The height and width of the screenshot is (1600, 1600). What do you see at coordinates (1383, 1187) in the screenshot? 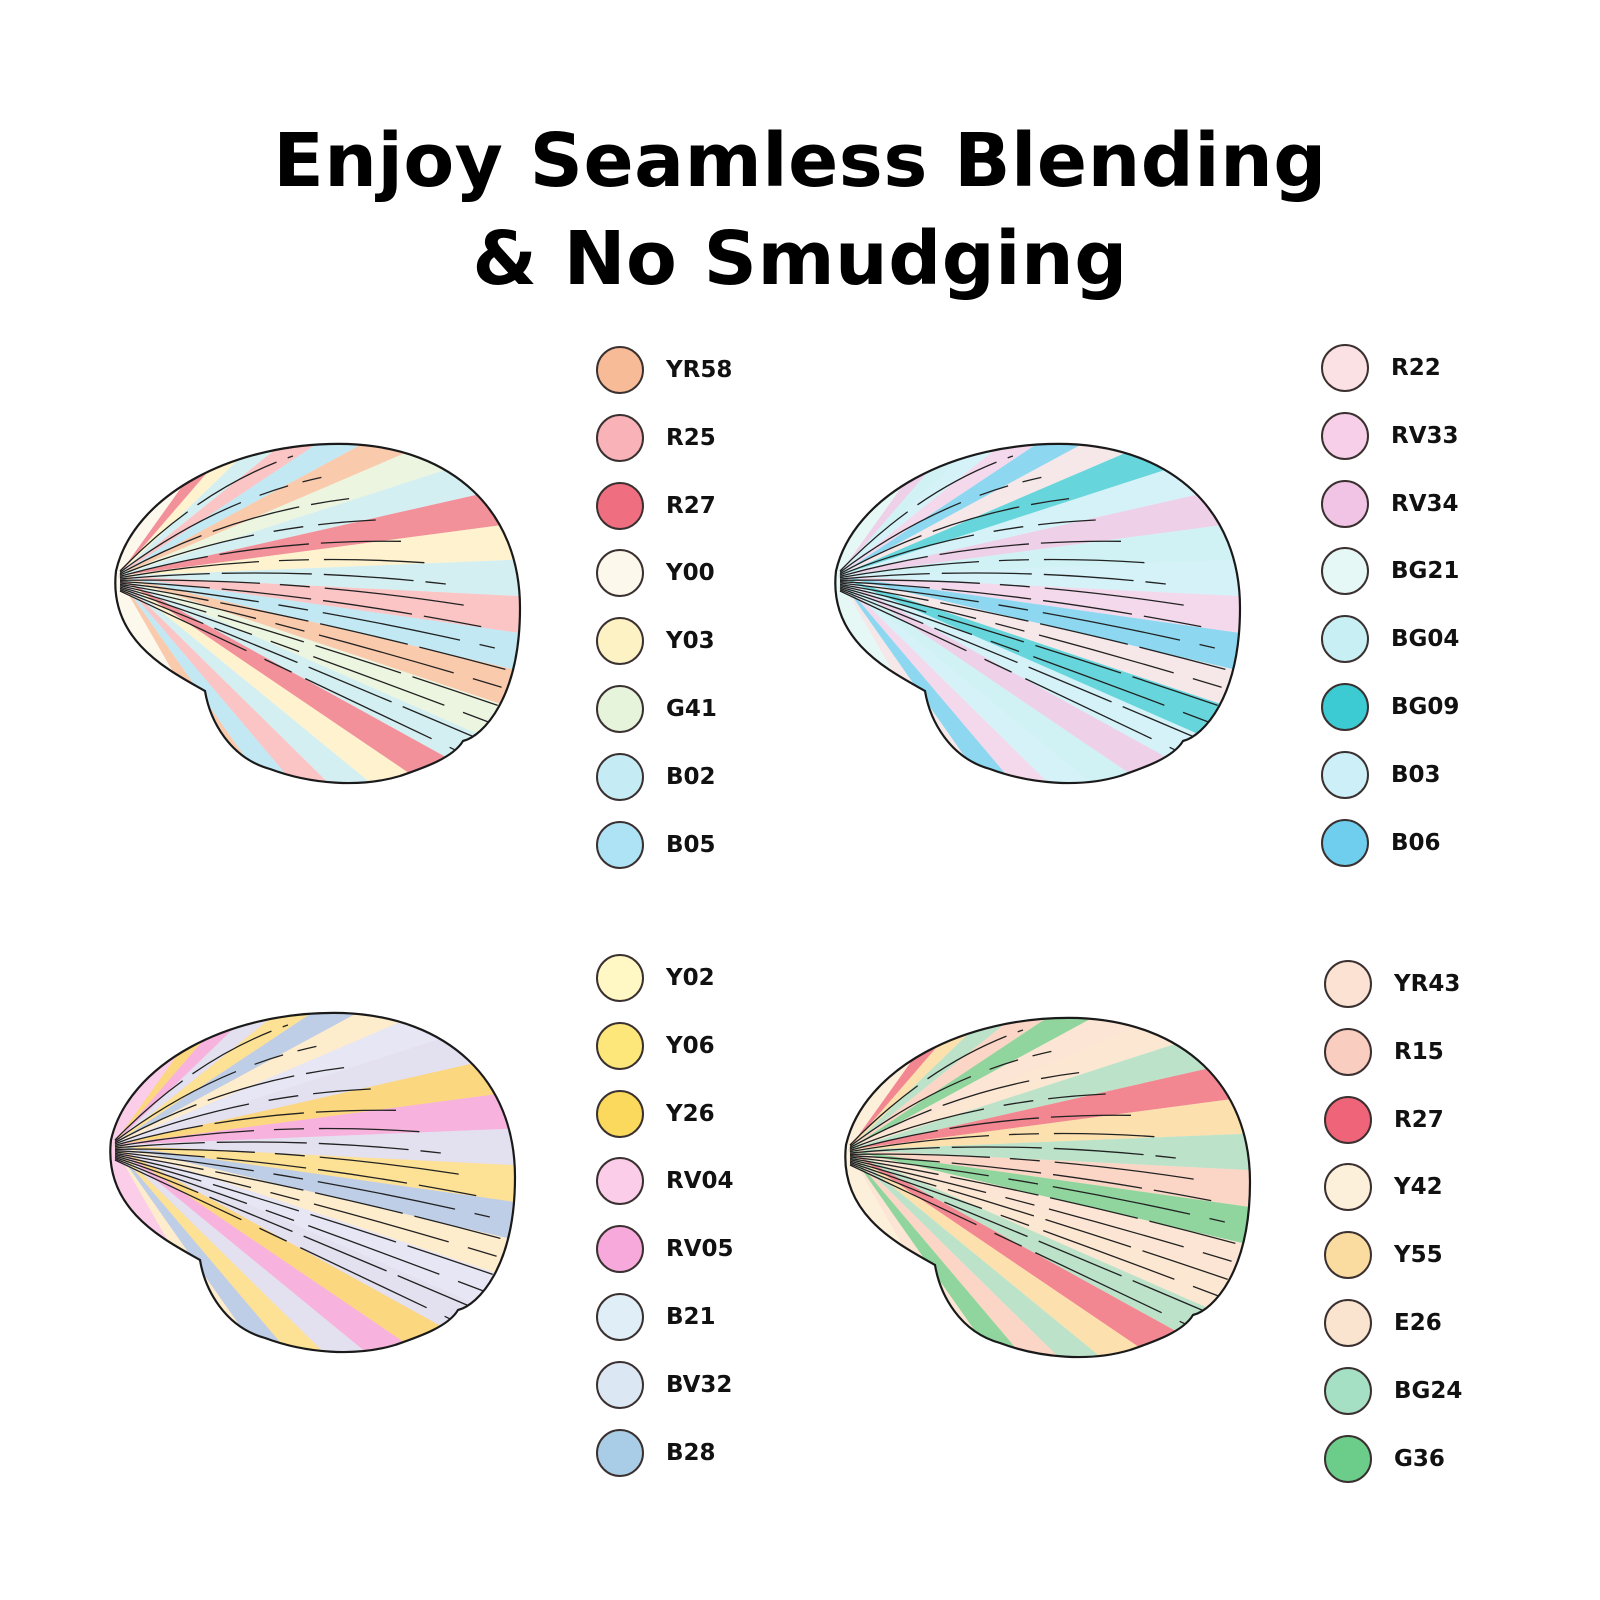
I see `color-swatch: Y42` at bounding box center [1383, 1187].